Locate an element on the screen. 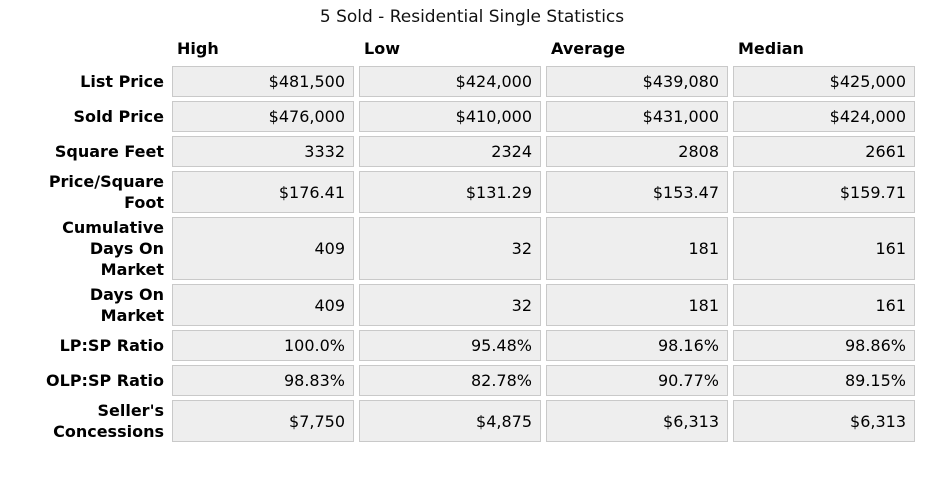 The image size is (944, 480). cell-olp-sp-ratio-average: 90.77% is located at coordinates (637, 380).